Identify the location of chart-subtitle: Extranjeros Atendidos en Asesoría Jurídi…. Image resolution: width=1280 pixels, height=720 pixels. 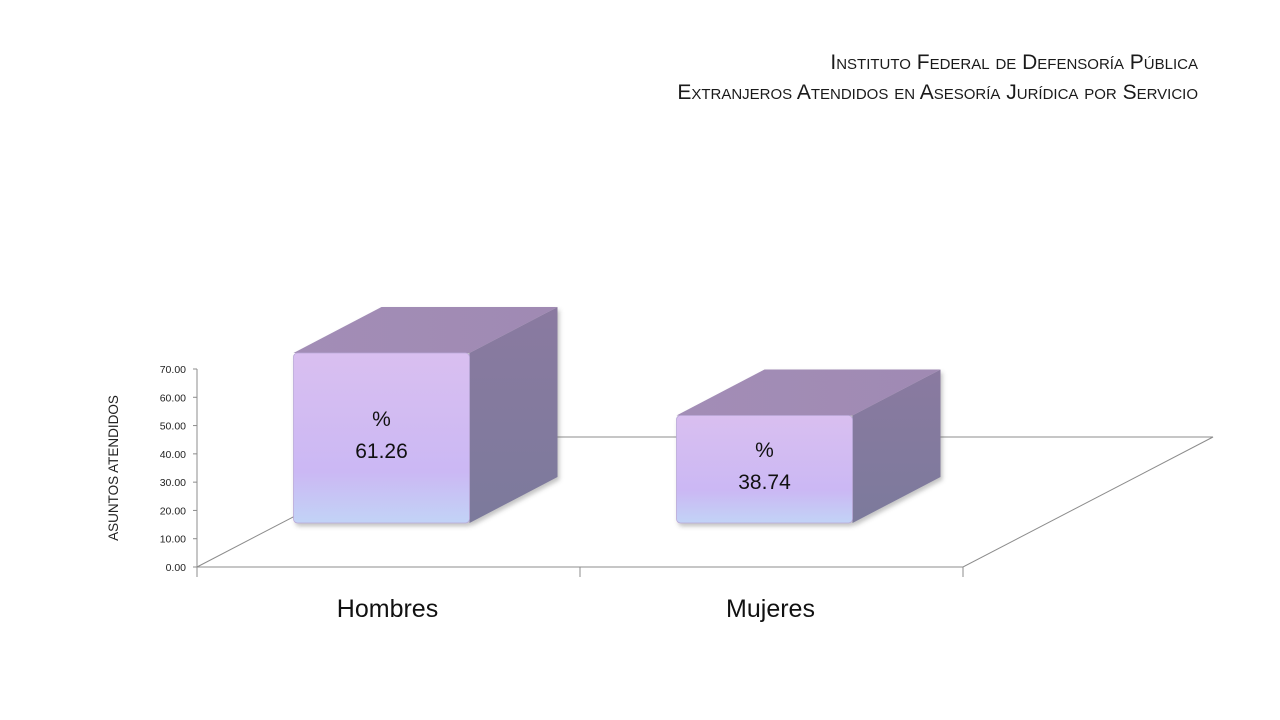
(937, 92).